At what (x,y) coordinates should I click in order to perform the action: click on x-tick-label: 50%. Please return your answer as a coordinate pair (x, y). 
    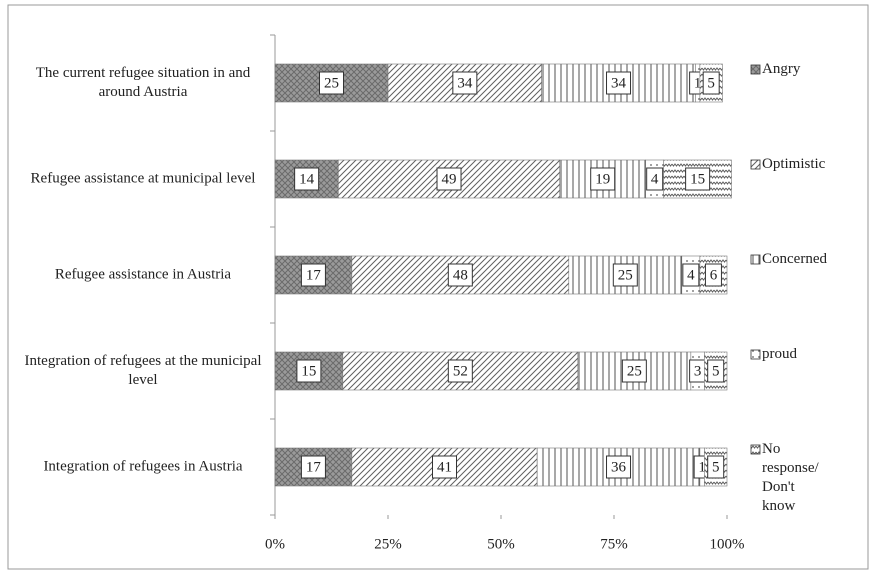
    Looking at the image, I should click on (501, 544).